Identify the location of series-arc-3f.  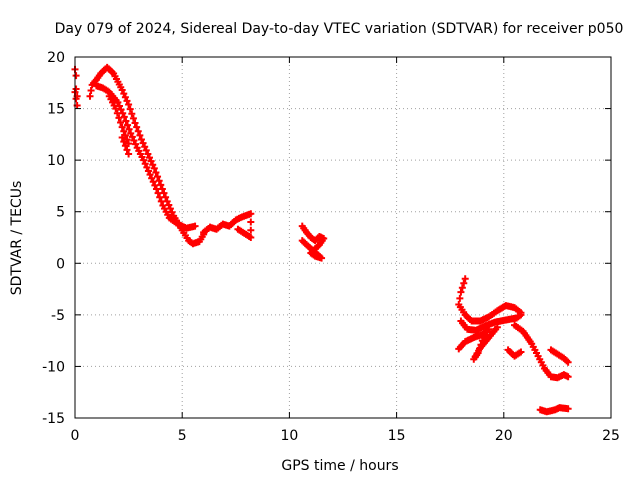
(559, 356).